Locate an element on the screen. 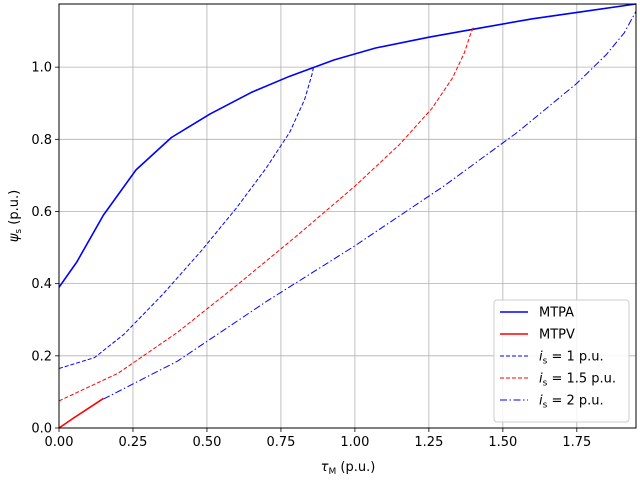 This screenshot has height=480, width=640. x-tick-label: 0.00 is located at coordinates (59, 442).